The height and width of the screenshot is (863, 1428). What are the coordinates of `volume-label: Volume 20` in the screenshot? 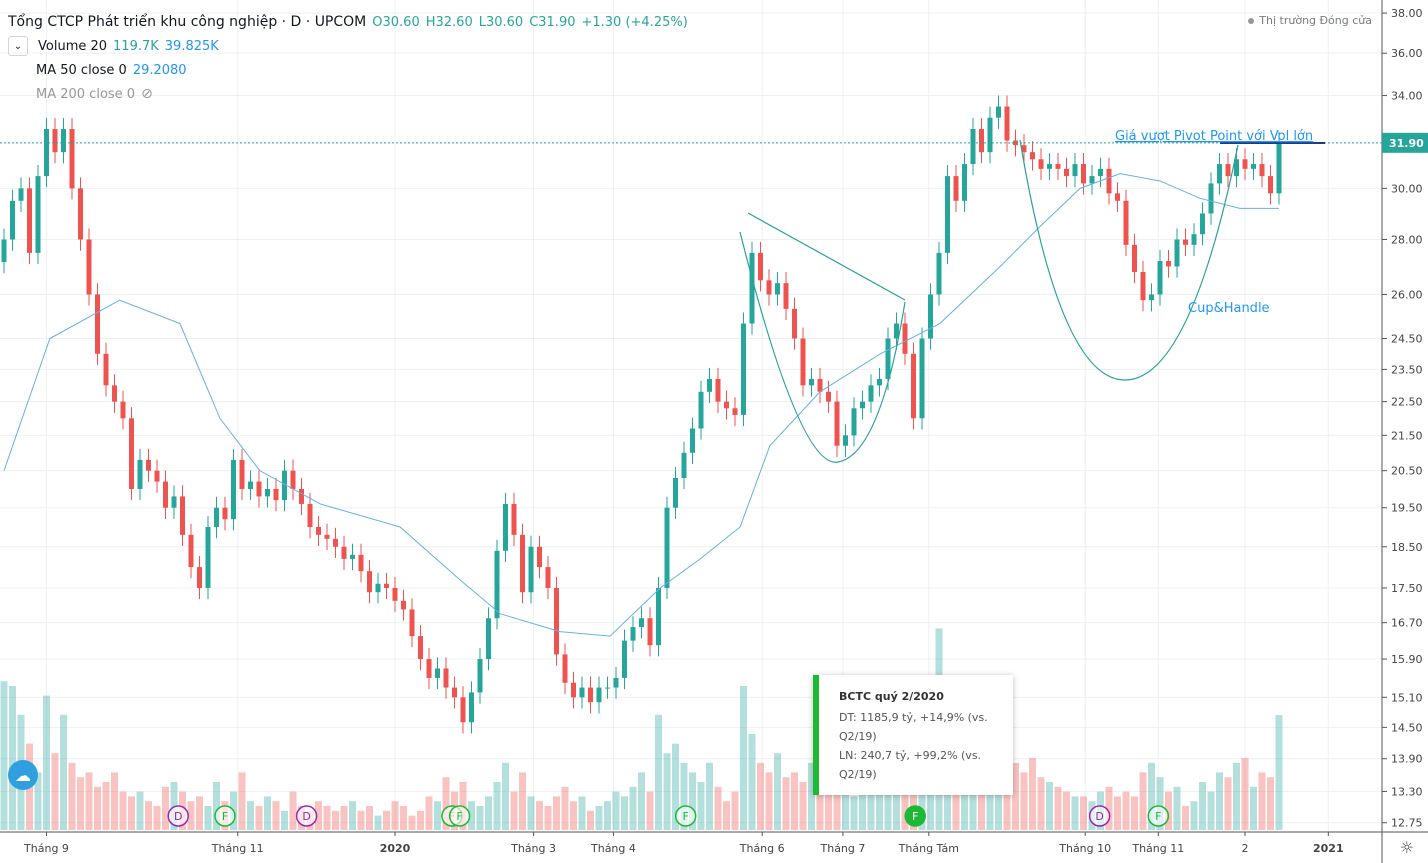 It's located at (73, 46).